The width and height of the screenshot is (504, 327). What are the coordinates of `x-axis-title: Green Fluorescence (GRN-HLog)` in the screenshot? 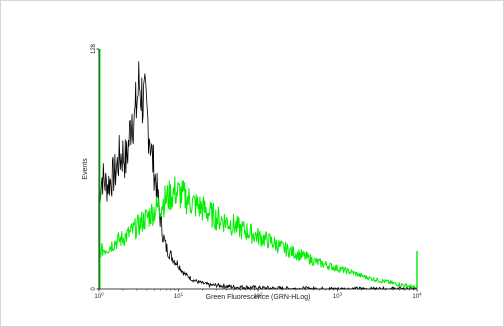 It's located at (258, 297).